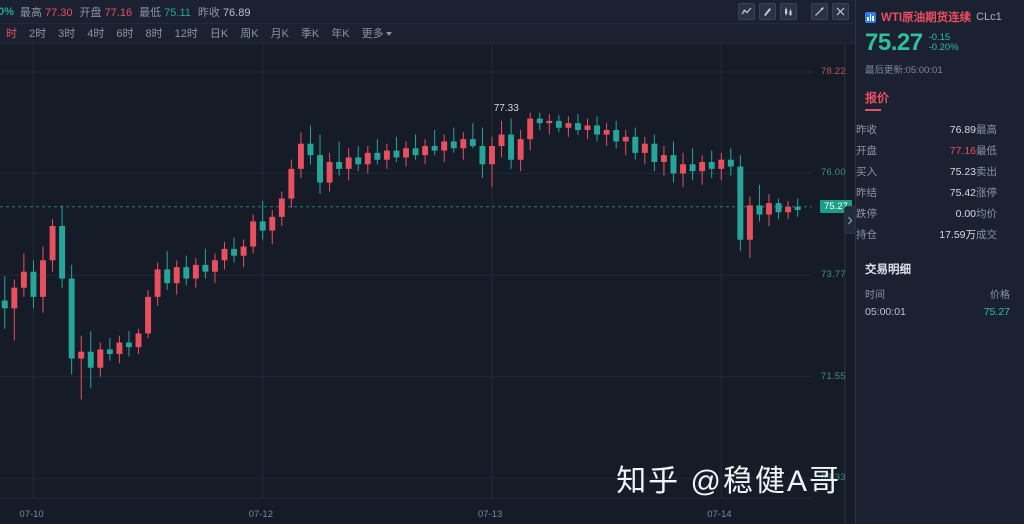  I want to click on quote-value: 77.16, so click(963, 150).